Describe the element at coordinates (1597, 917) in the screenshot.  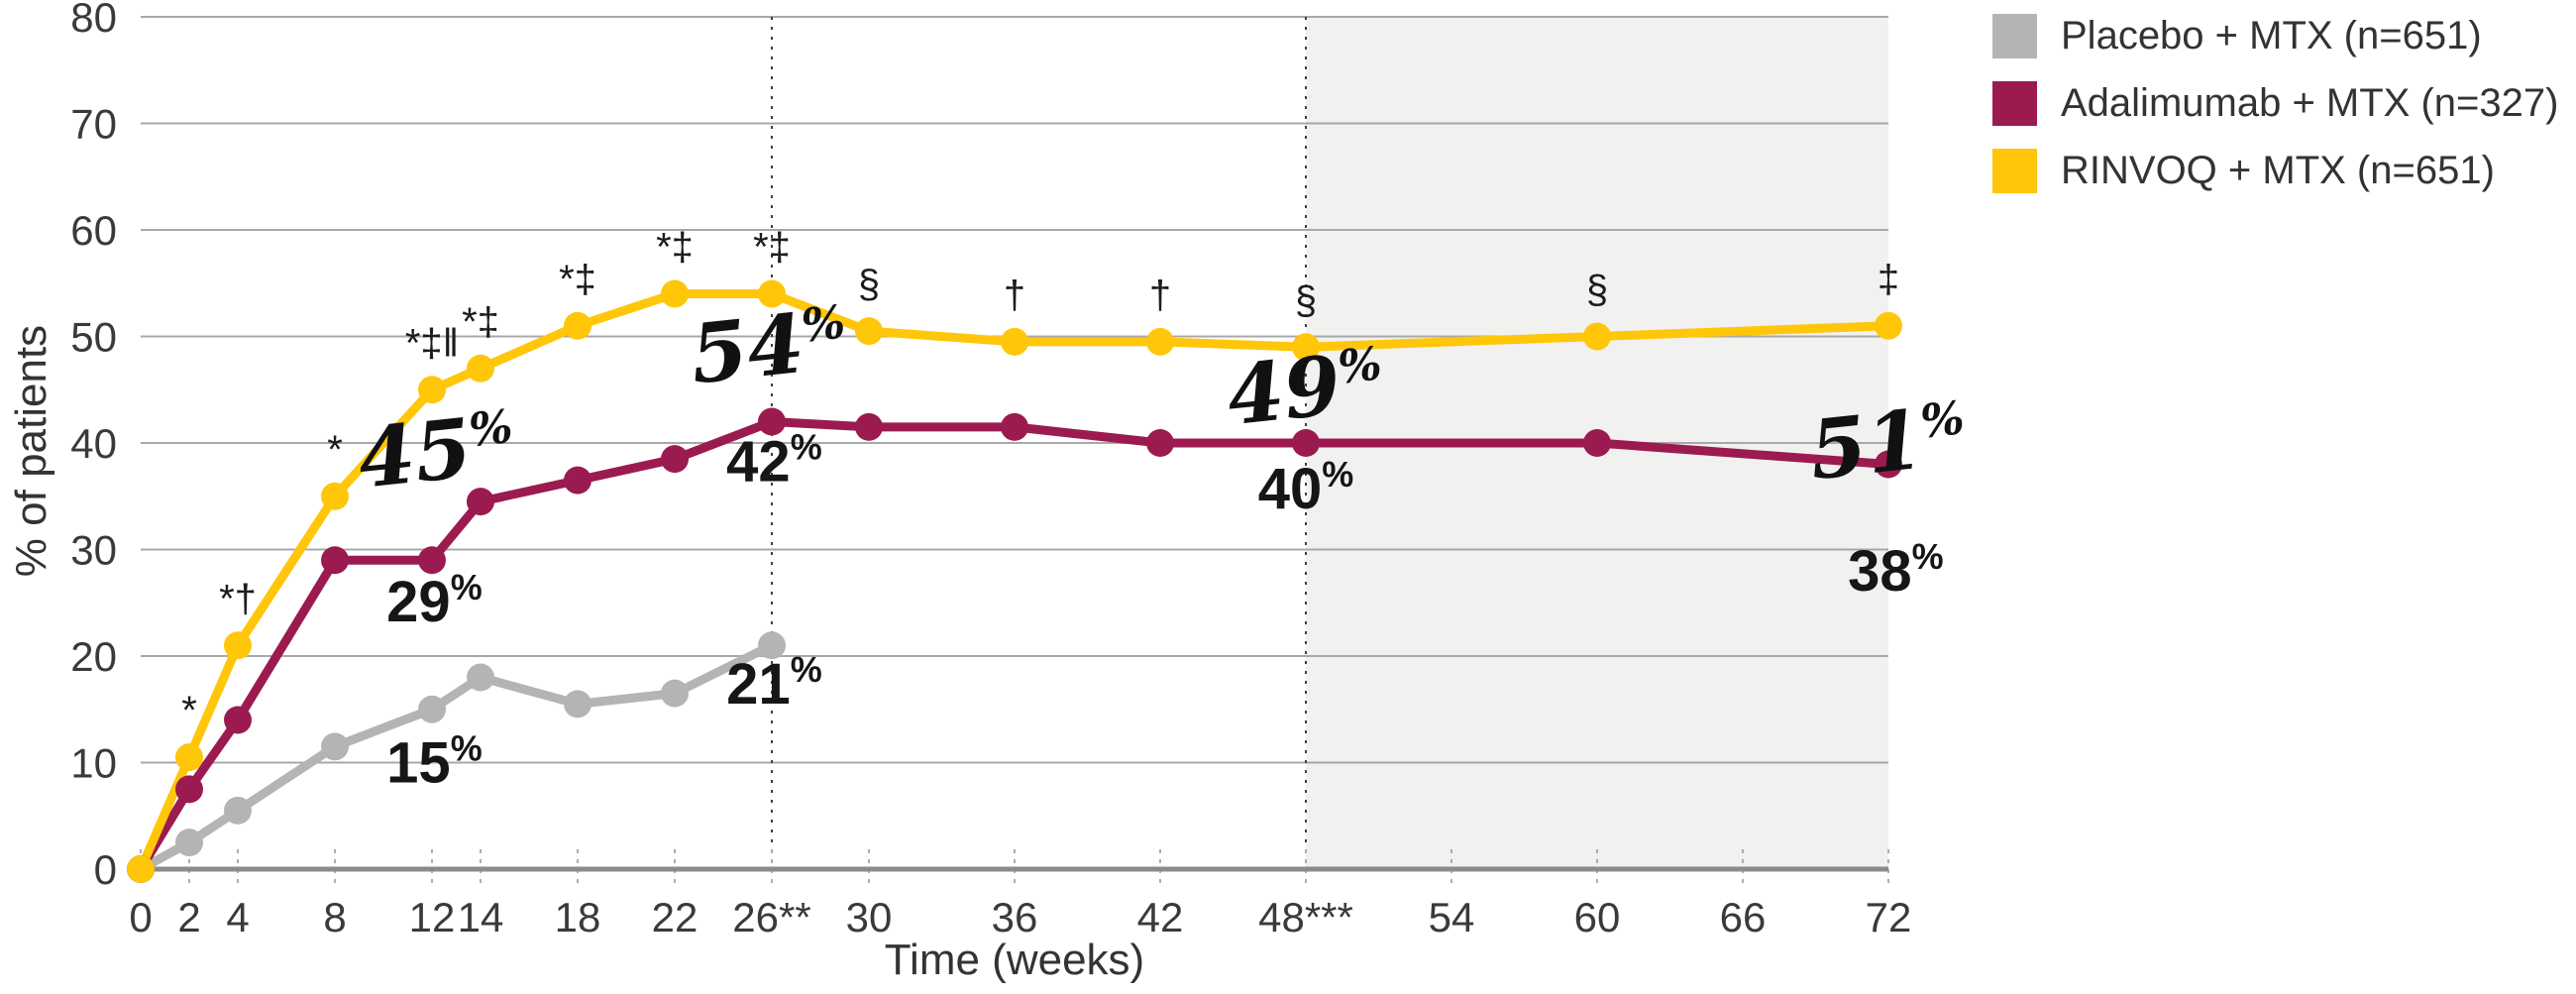
I see `x-tick-label: 60` at that location.